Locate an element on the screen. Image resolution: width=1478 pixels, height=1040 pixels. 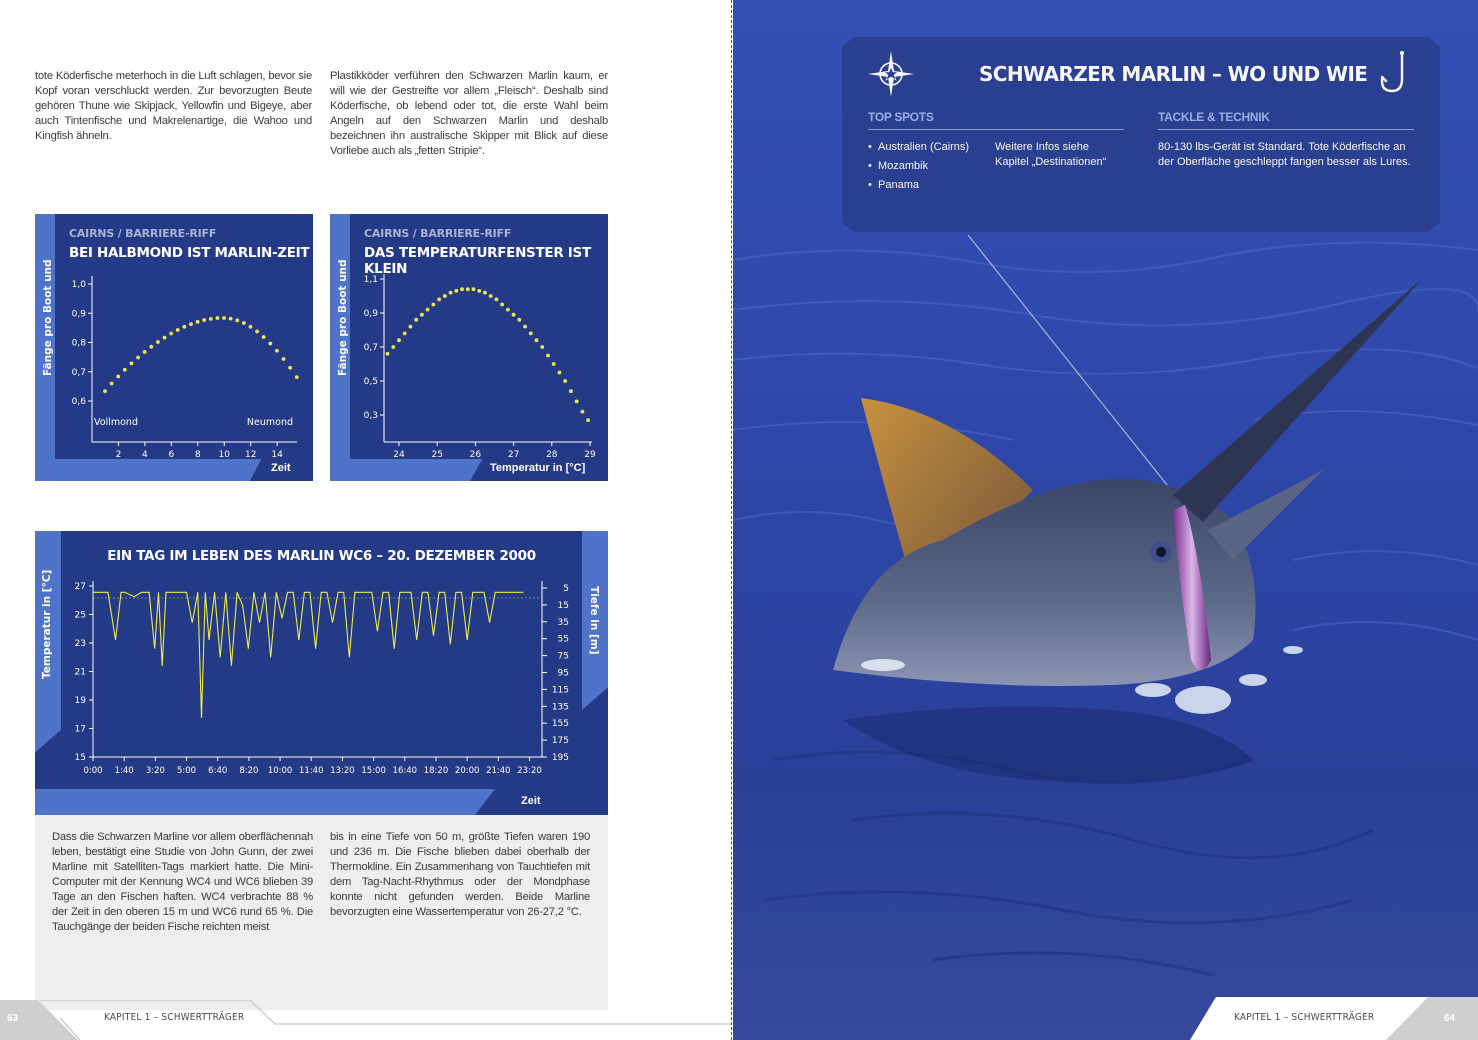
y-tick-label: 0,8 is located at coordinates (79, 344).